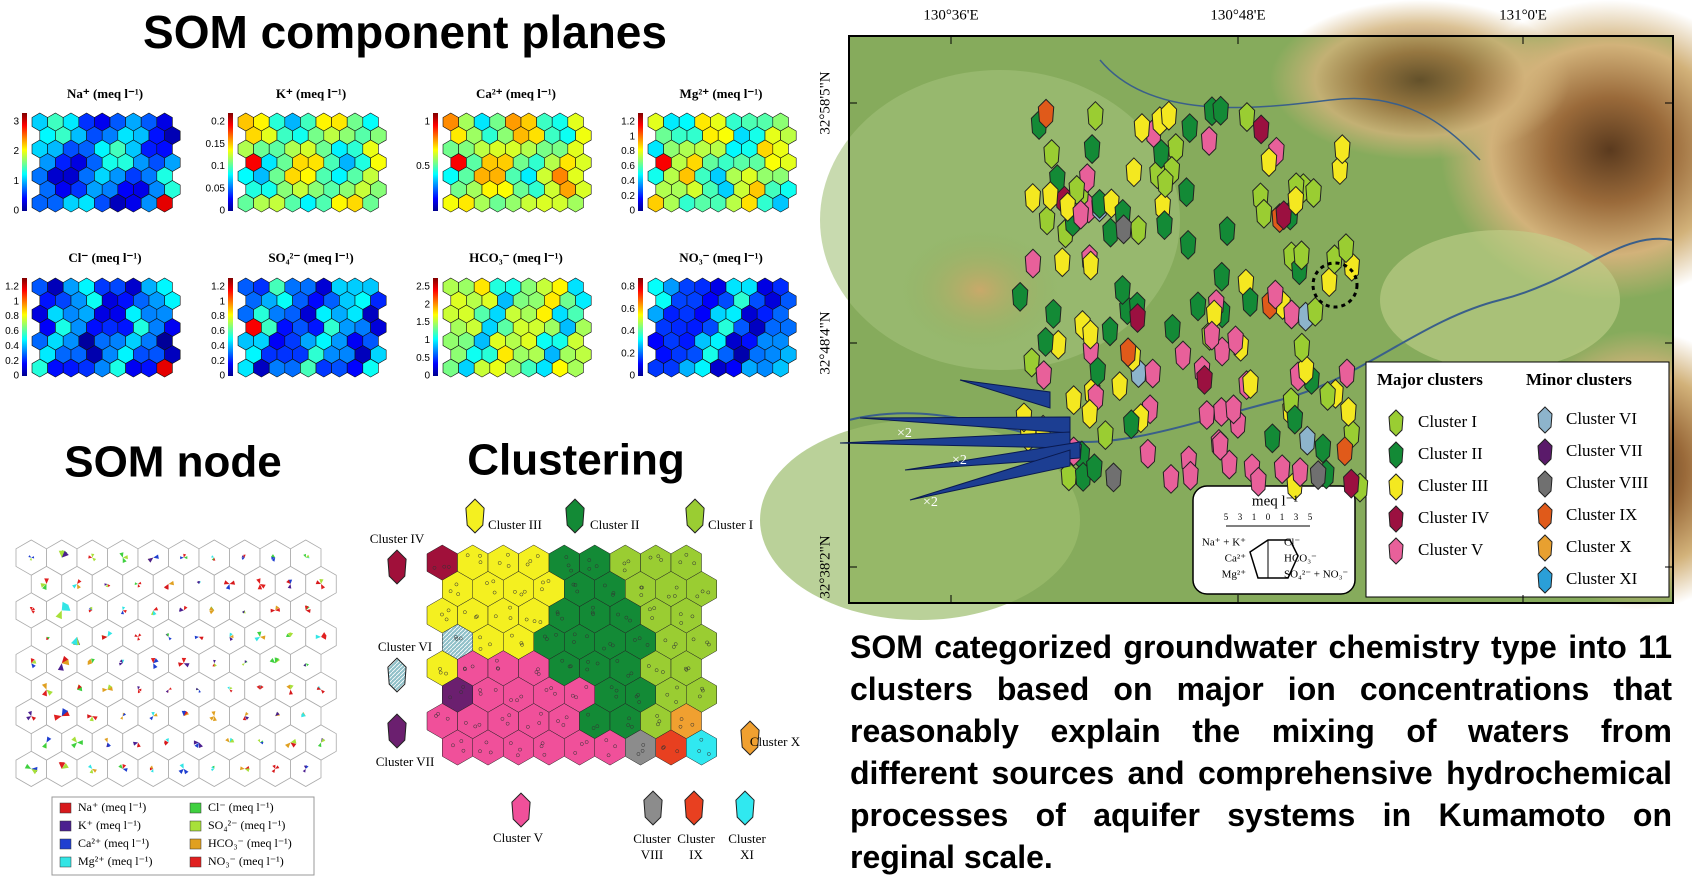 The height and width of the screenshot is (886, 1692). Describe the element at coordinates (965, 425) in the screenshot. I see `map-arrow` at that location.